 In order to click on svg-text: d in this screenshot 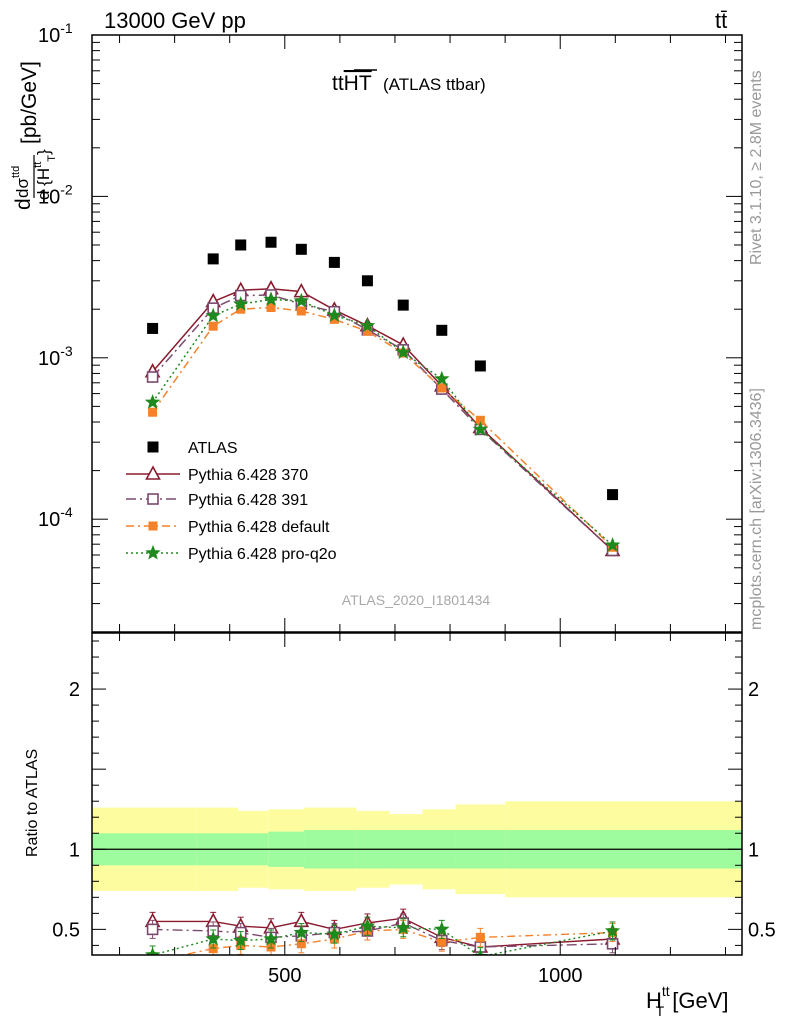, I will do `click(23, 204)`.